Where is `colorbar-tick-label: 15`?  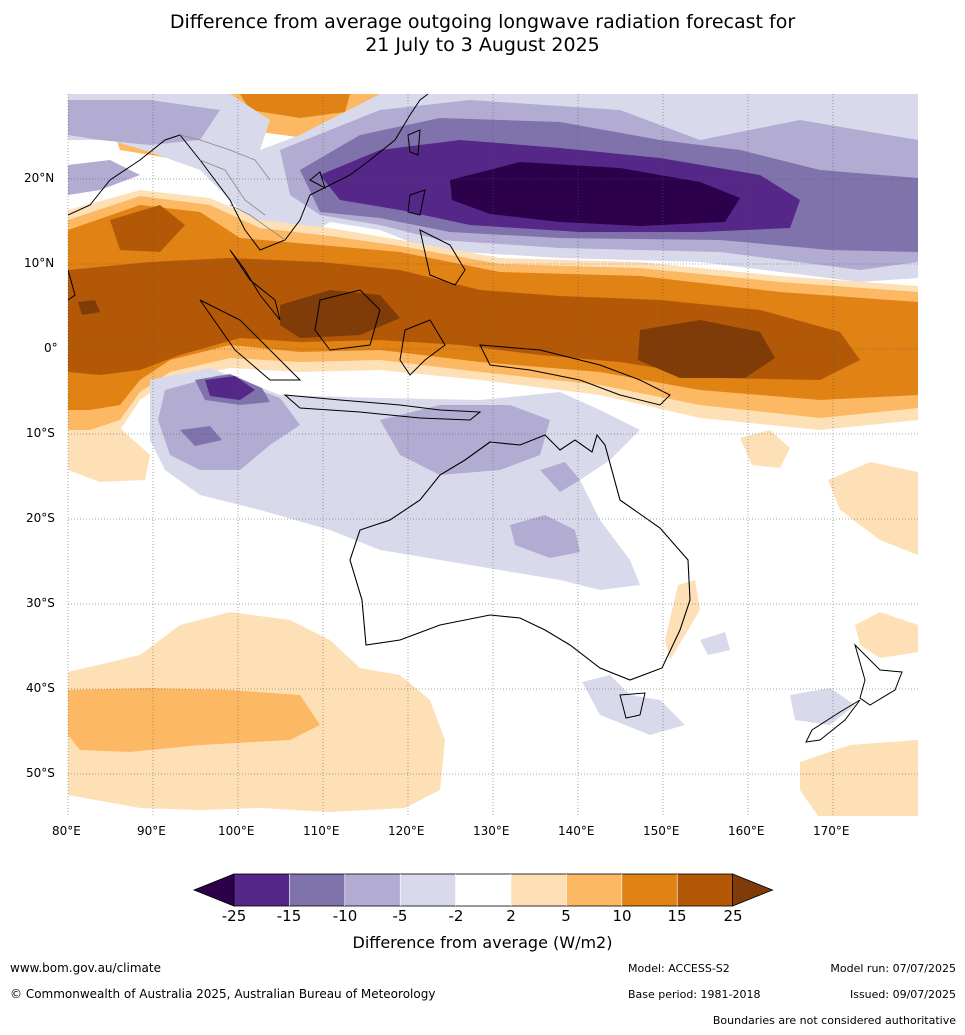
colorbar-tick-label: 15 is located at coordinates (677, 916).